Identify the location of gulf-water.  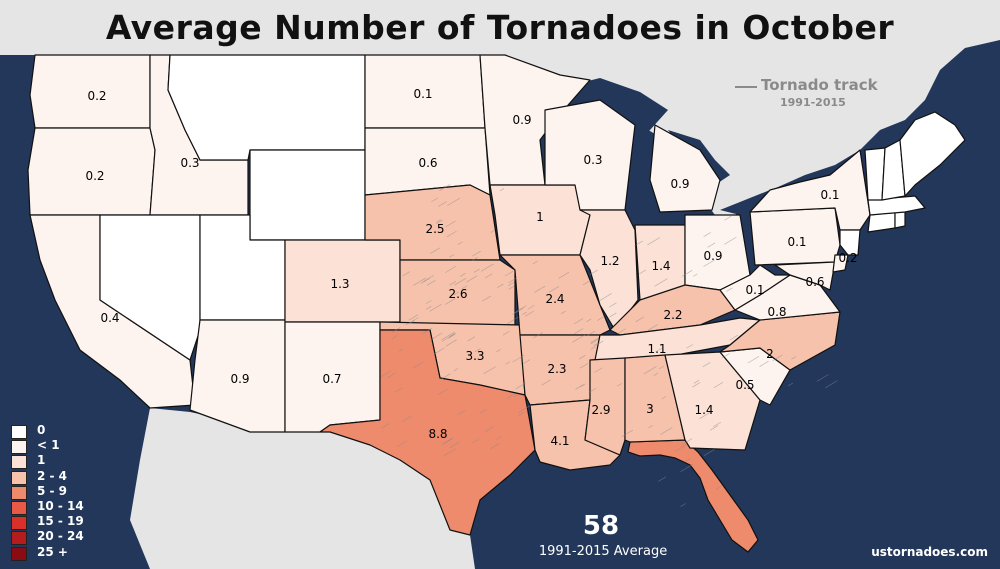
(609, 512).